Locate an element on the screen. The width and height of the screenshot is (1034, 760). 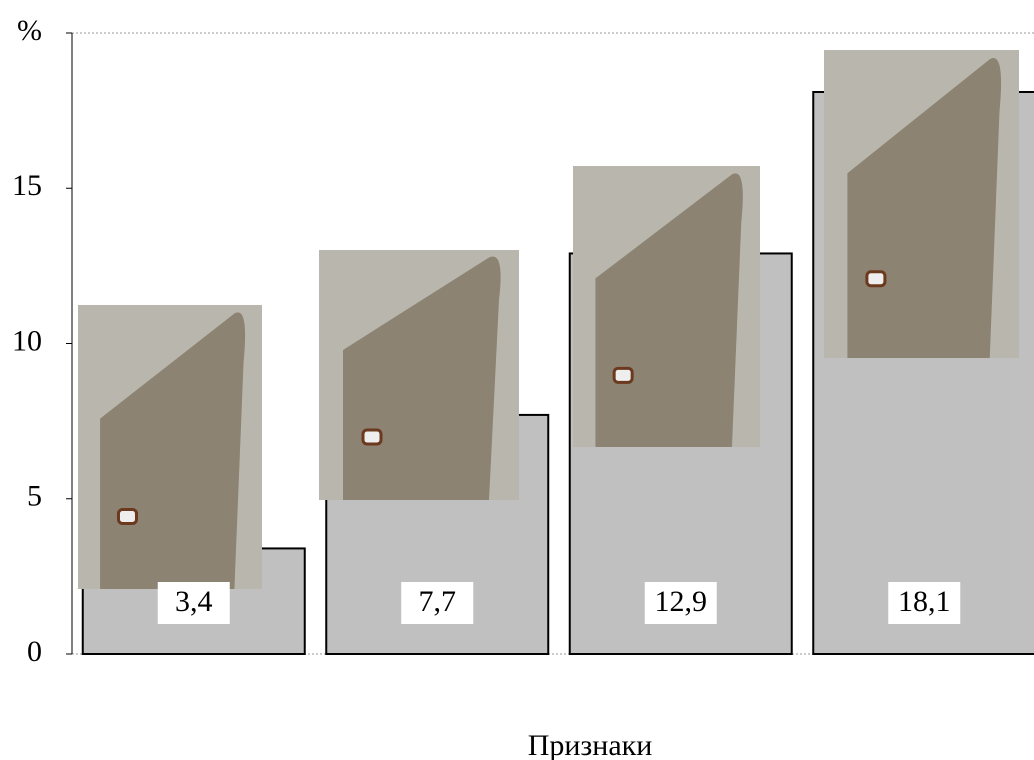
value-label: 12,9 is located at coordinates (681, 601).